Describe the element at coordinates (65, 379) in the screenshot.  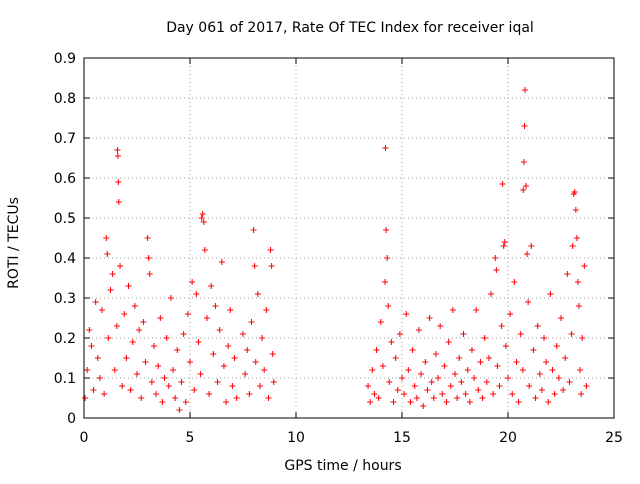
I see `y-tick-label: 0.1` at that location.